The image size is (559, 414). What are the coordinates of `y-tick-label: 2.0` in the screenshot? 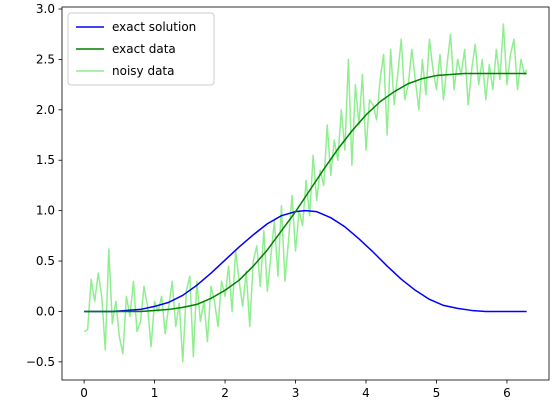 It's located at (45, 110).